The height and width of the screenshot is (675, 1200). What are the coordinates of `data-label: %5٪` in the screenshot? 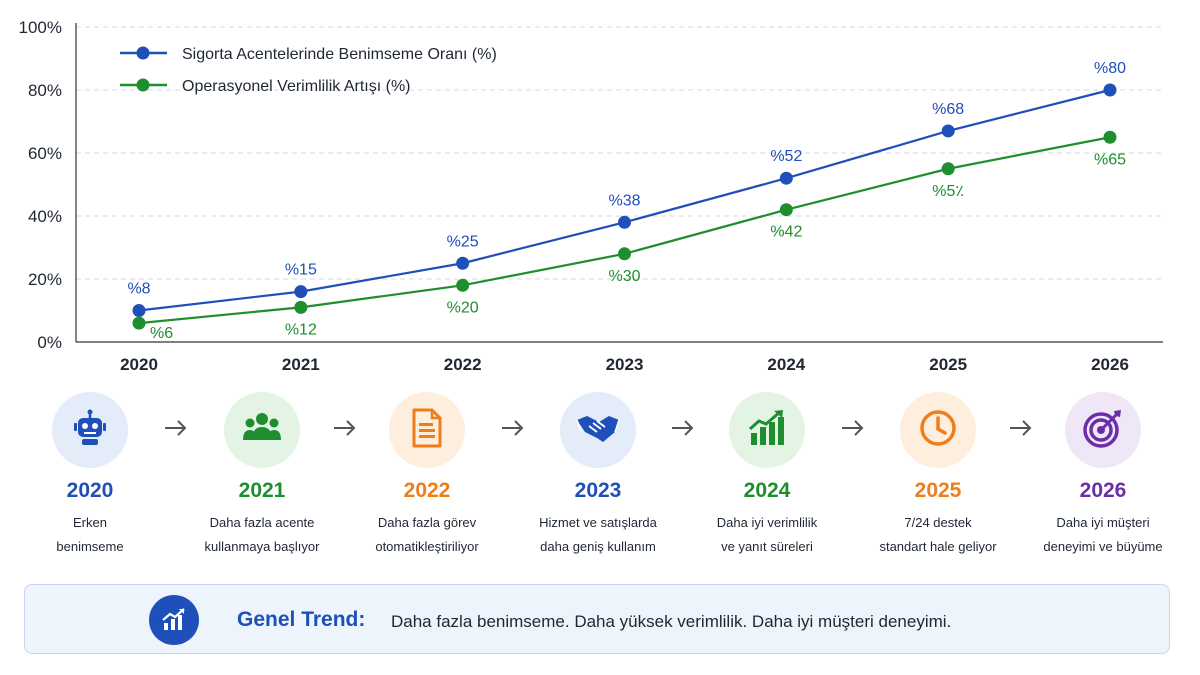 It's located at (948, 191).